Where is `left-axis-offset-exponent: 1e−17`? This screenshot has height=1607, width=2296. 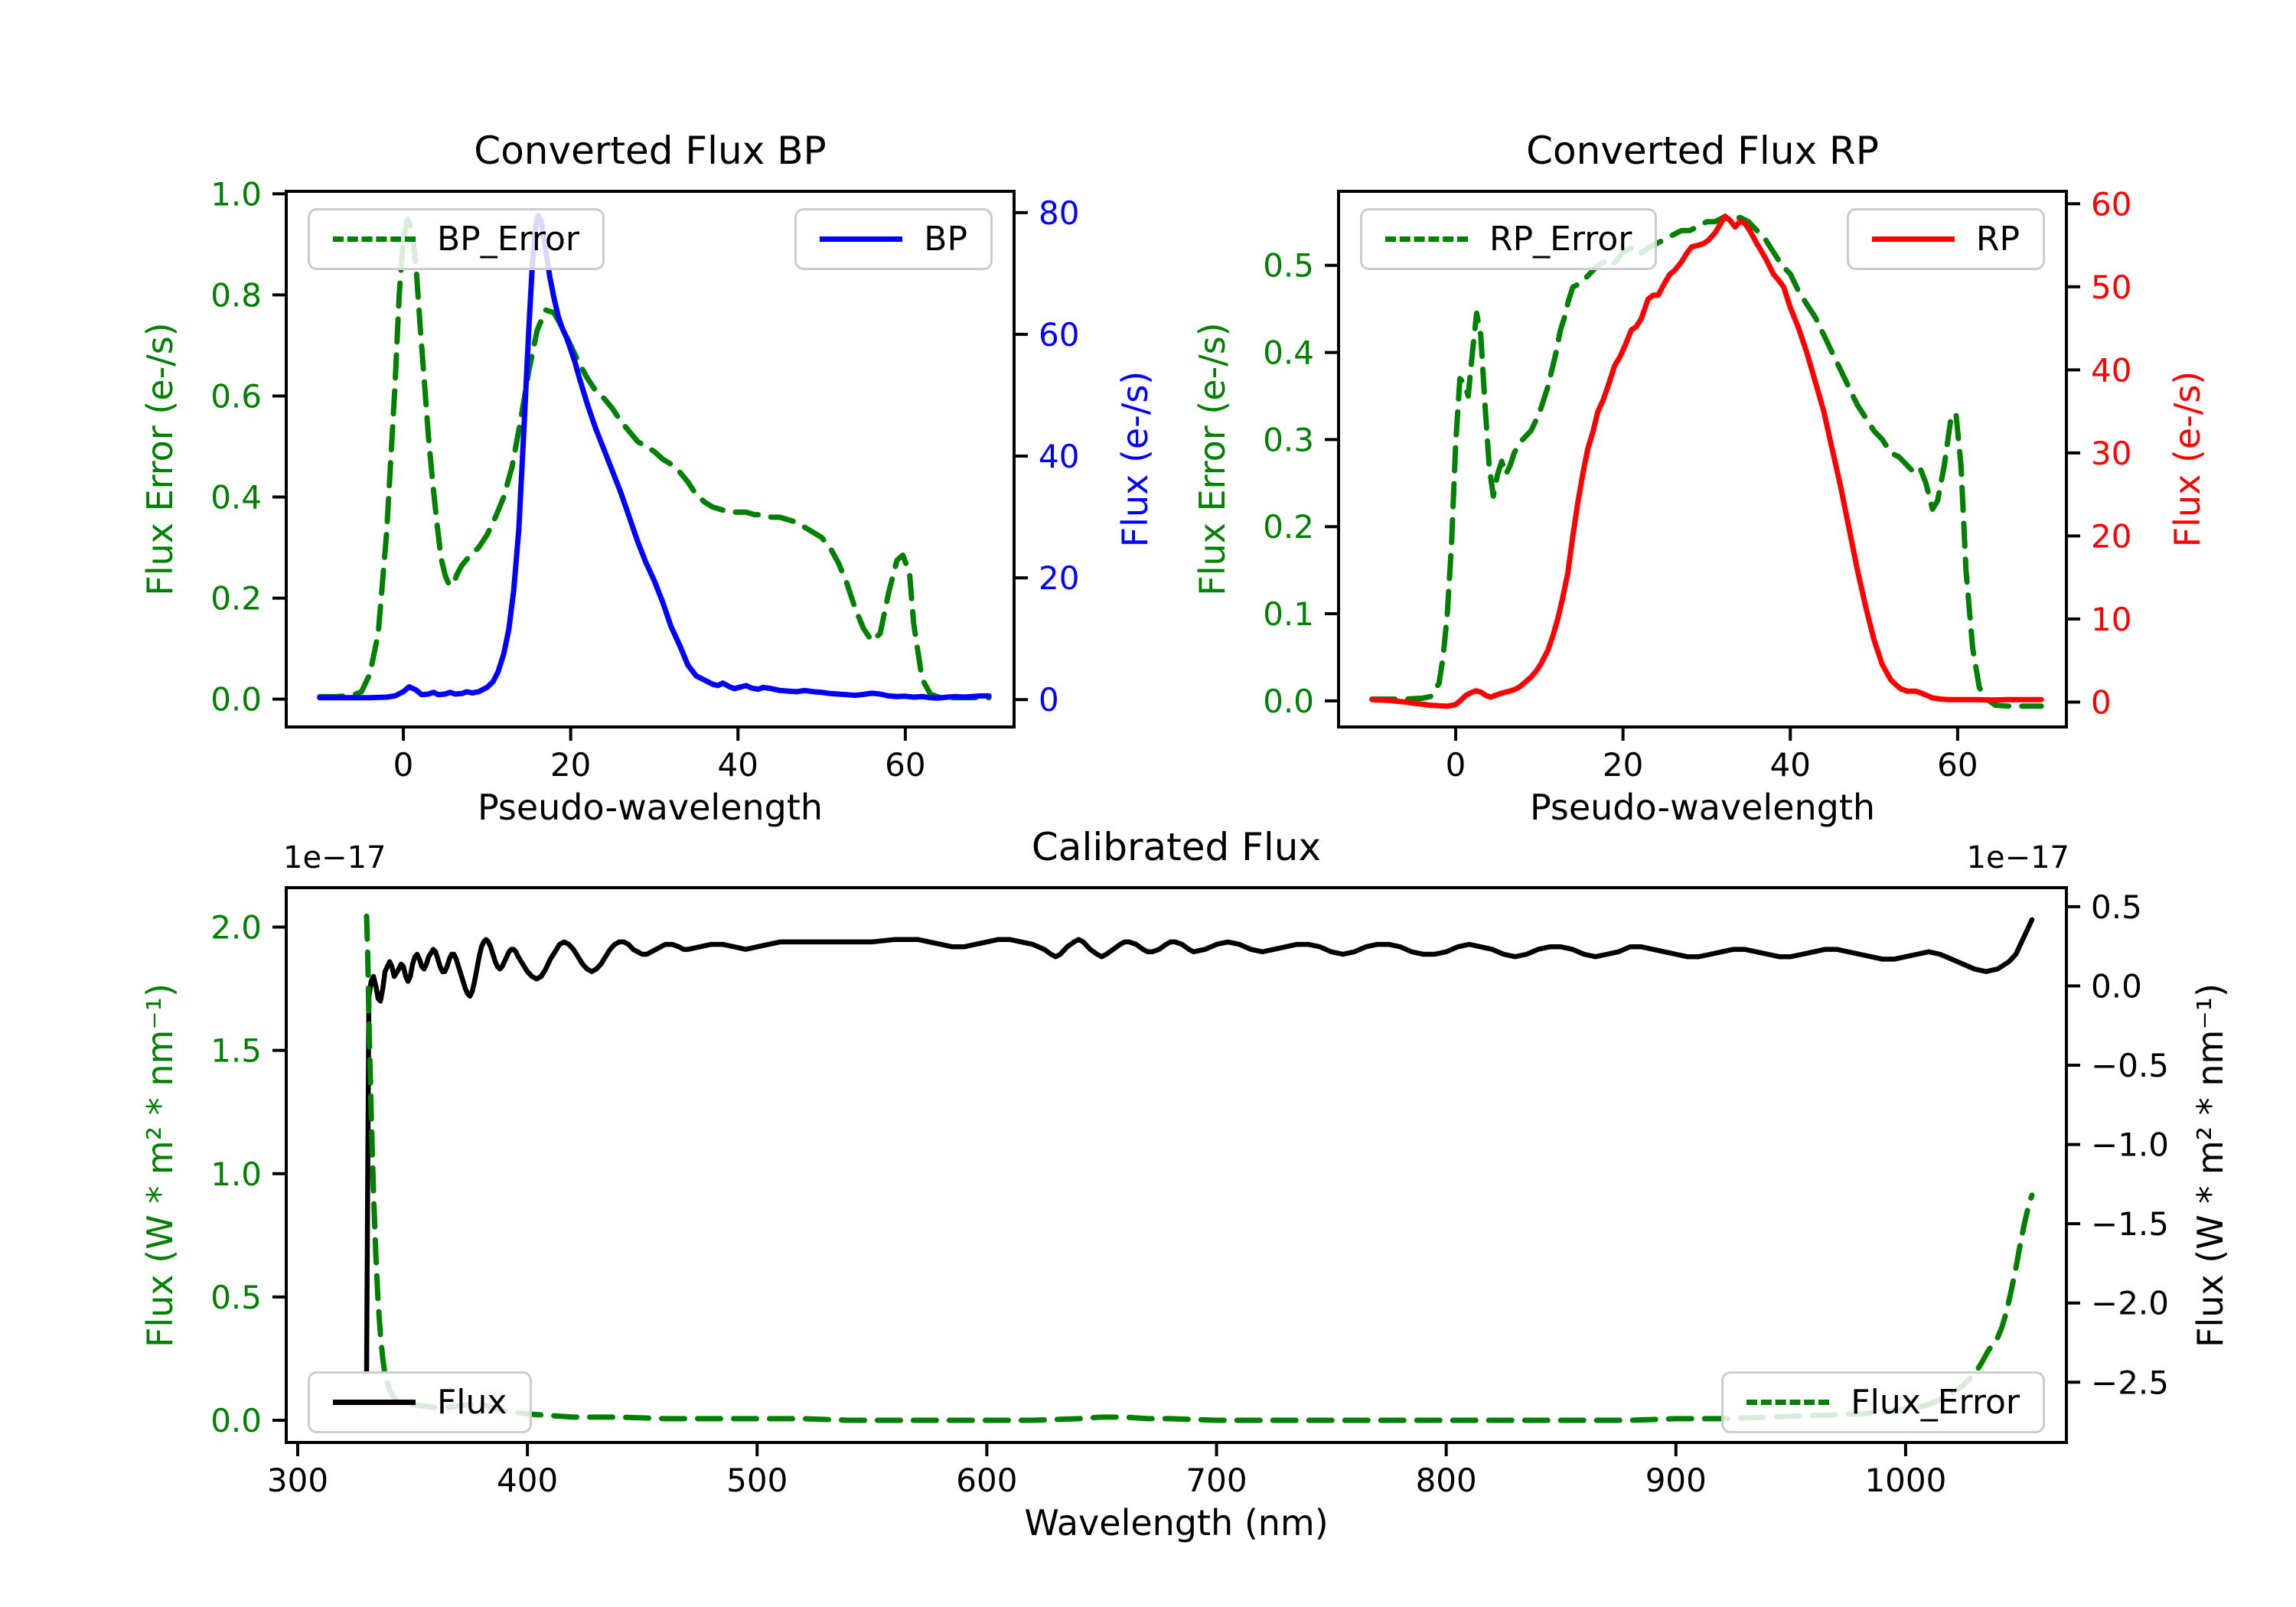 left-axis-offset-exponent: 1e−17 is located at coordinates (334, 858).